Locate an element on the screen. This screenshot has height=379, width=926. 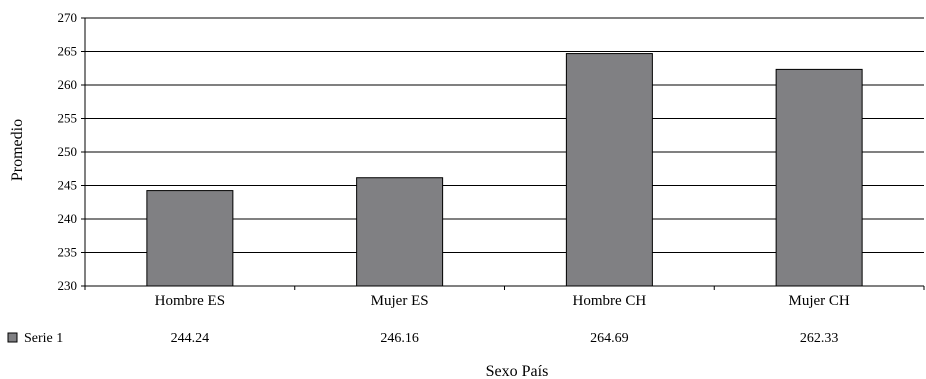
y-tick-label: 255 is located at coordinates (68, 118).